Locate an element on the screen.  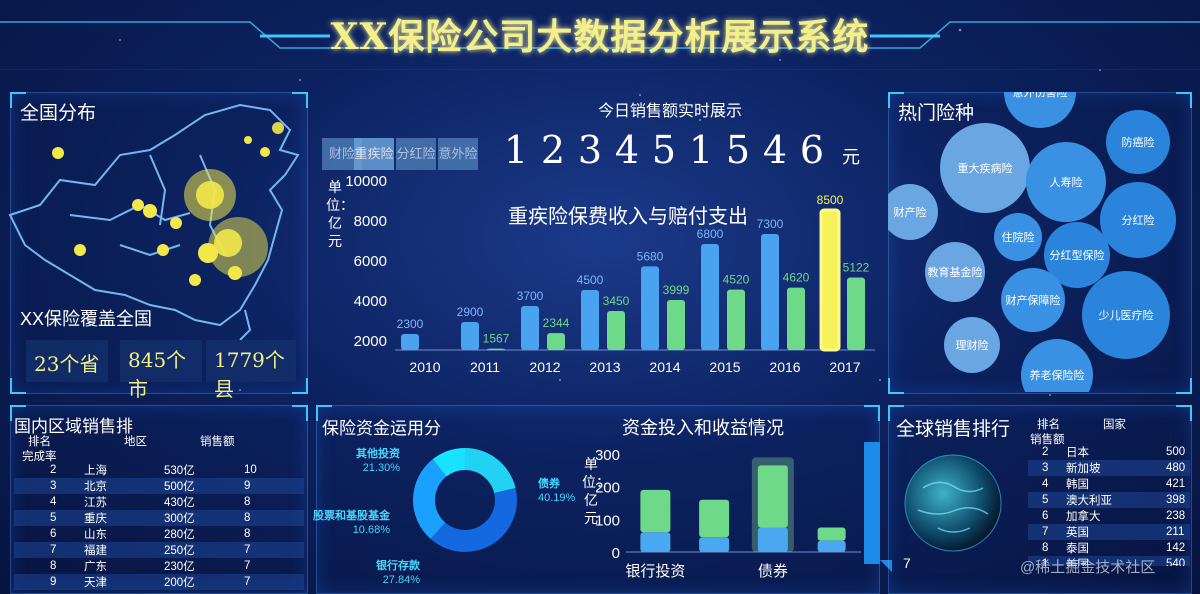
realtime-title: 今日销售额实时展示 is located at coordinates (669, 111).